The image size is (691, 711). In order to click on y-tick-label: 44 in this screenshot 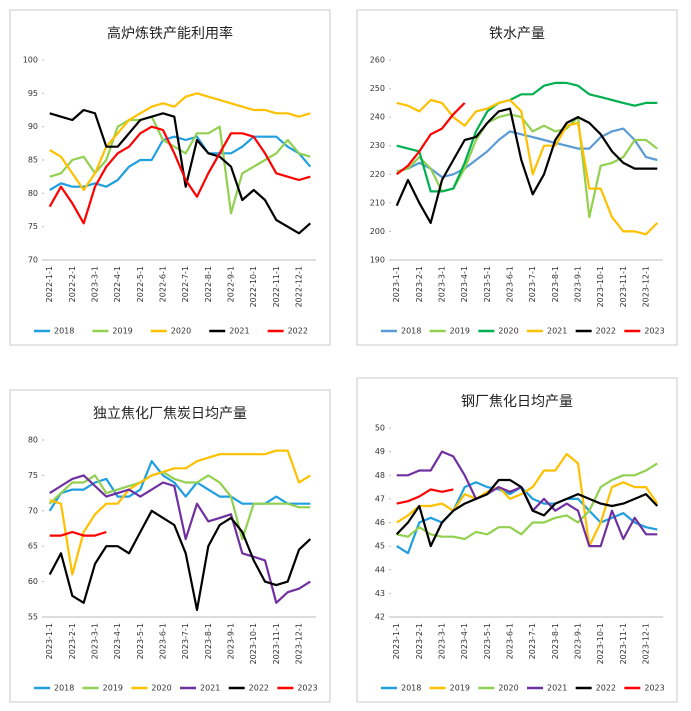, I will do `click(380, 569)`.